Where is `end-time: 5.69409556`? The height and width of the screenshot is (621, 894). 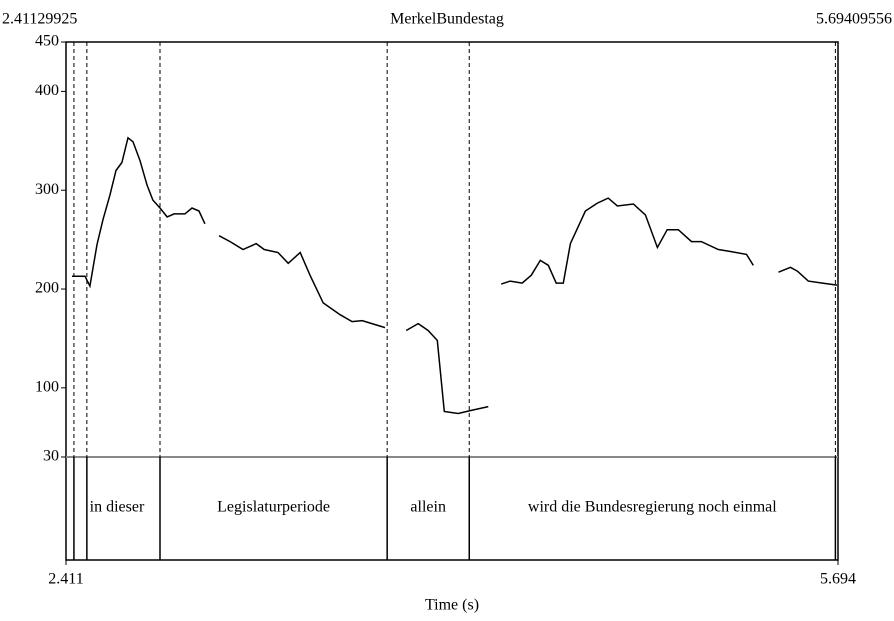 end-time: 5.69409556 is located at coordinates (854, 19).